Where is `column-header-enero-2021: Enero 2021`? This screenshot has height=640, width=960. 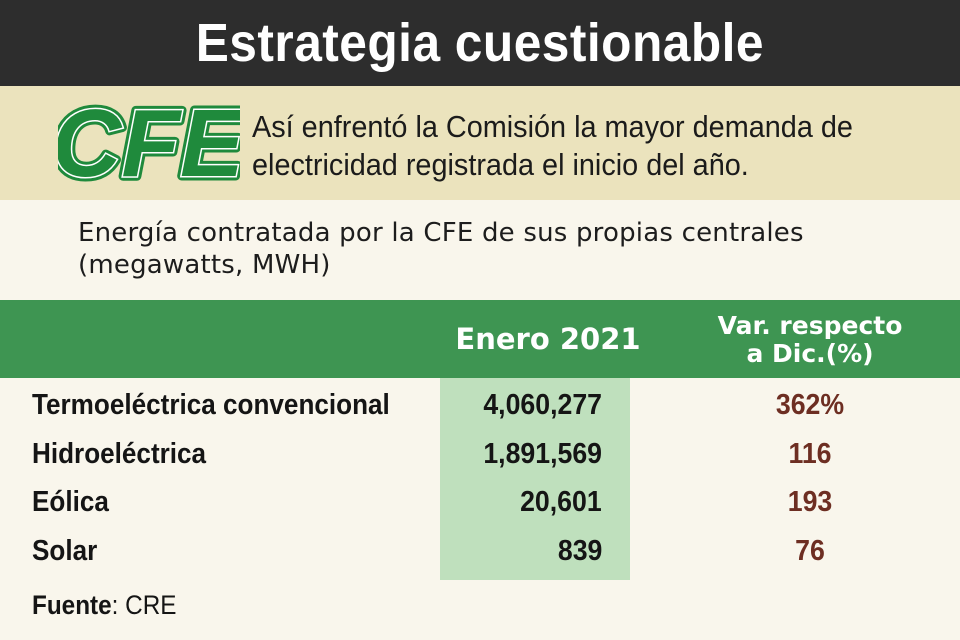
column-header-enero-2021: Enero 2021 is located at coordinates (548, 339).